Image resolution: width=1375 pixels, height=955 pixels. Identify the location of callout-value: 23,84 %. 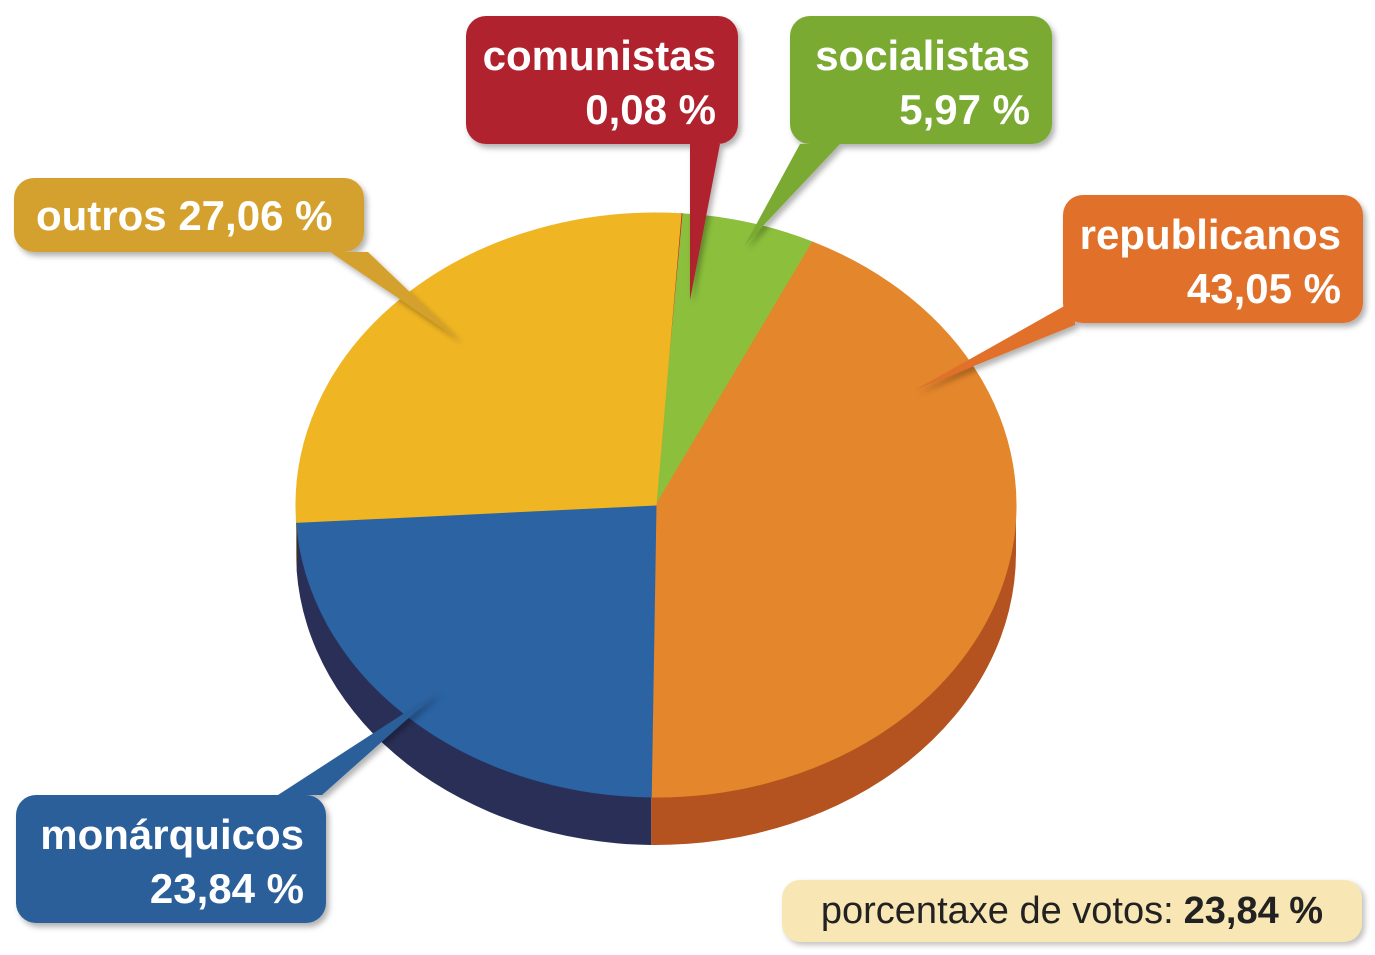
(227, 888).